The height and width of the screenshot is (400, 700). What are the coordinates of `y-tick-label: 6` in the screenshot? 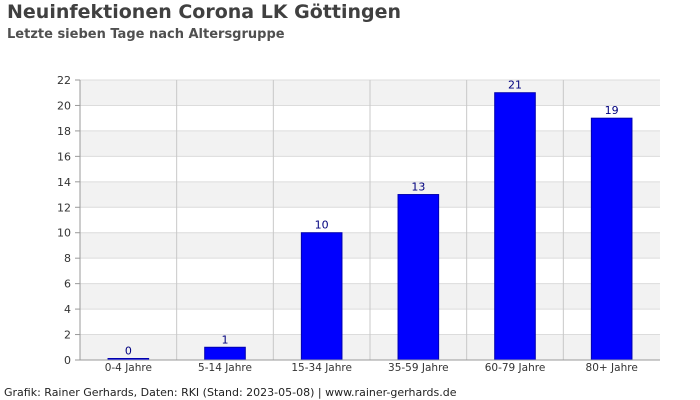 It's located at (67, 284).